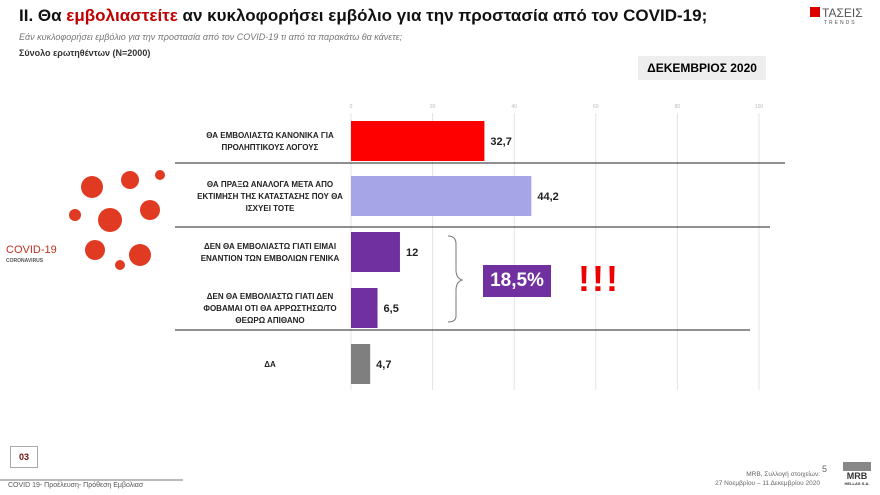 This screenshot has height=495, width=880. I want to click on category-label: ΘΕΩΡΩ ΑΠΙΘΑΝΟ, so click(269, 320).